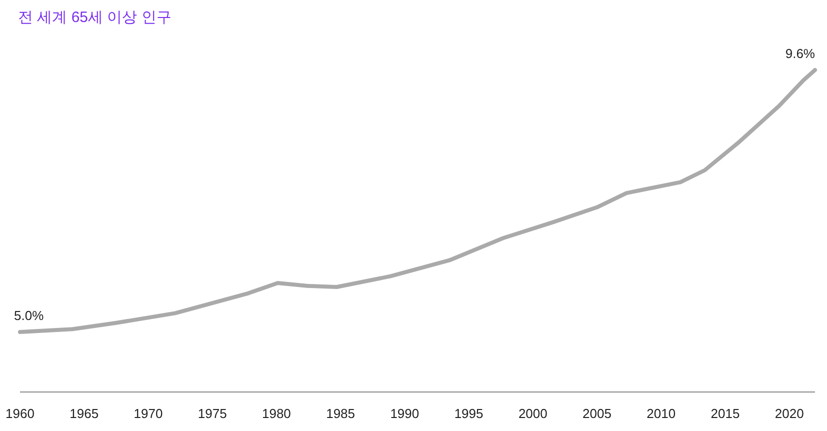 The width and height of the screenshot is (827, 431). I want to click on x-tick-label: 1965, so click(84, 413).